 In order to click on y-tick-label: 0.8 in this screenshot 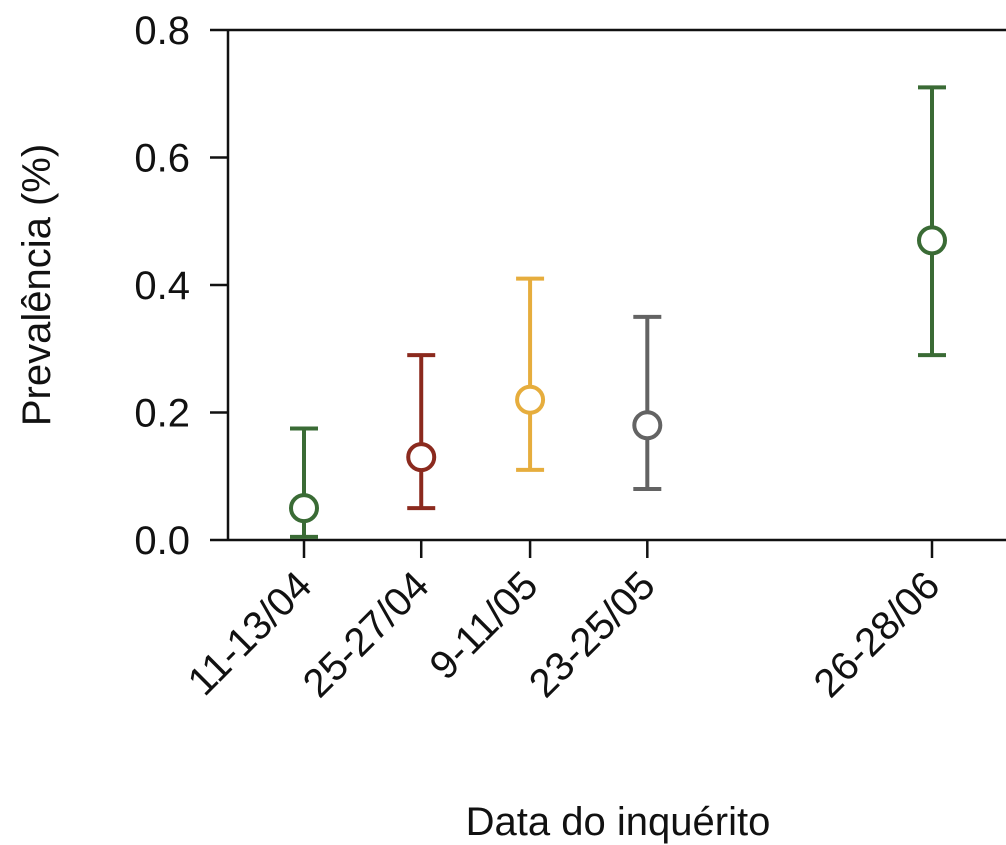, I will do `click(162, 31)`.